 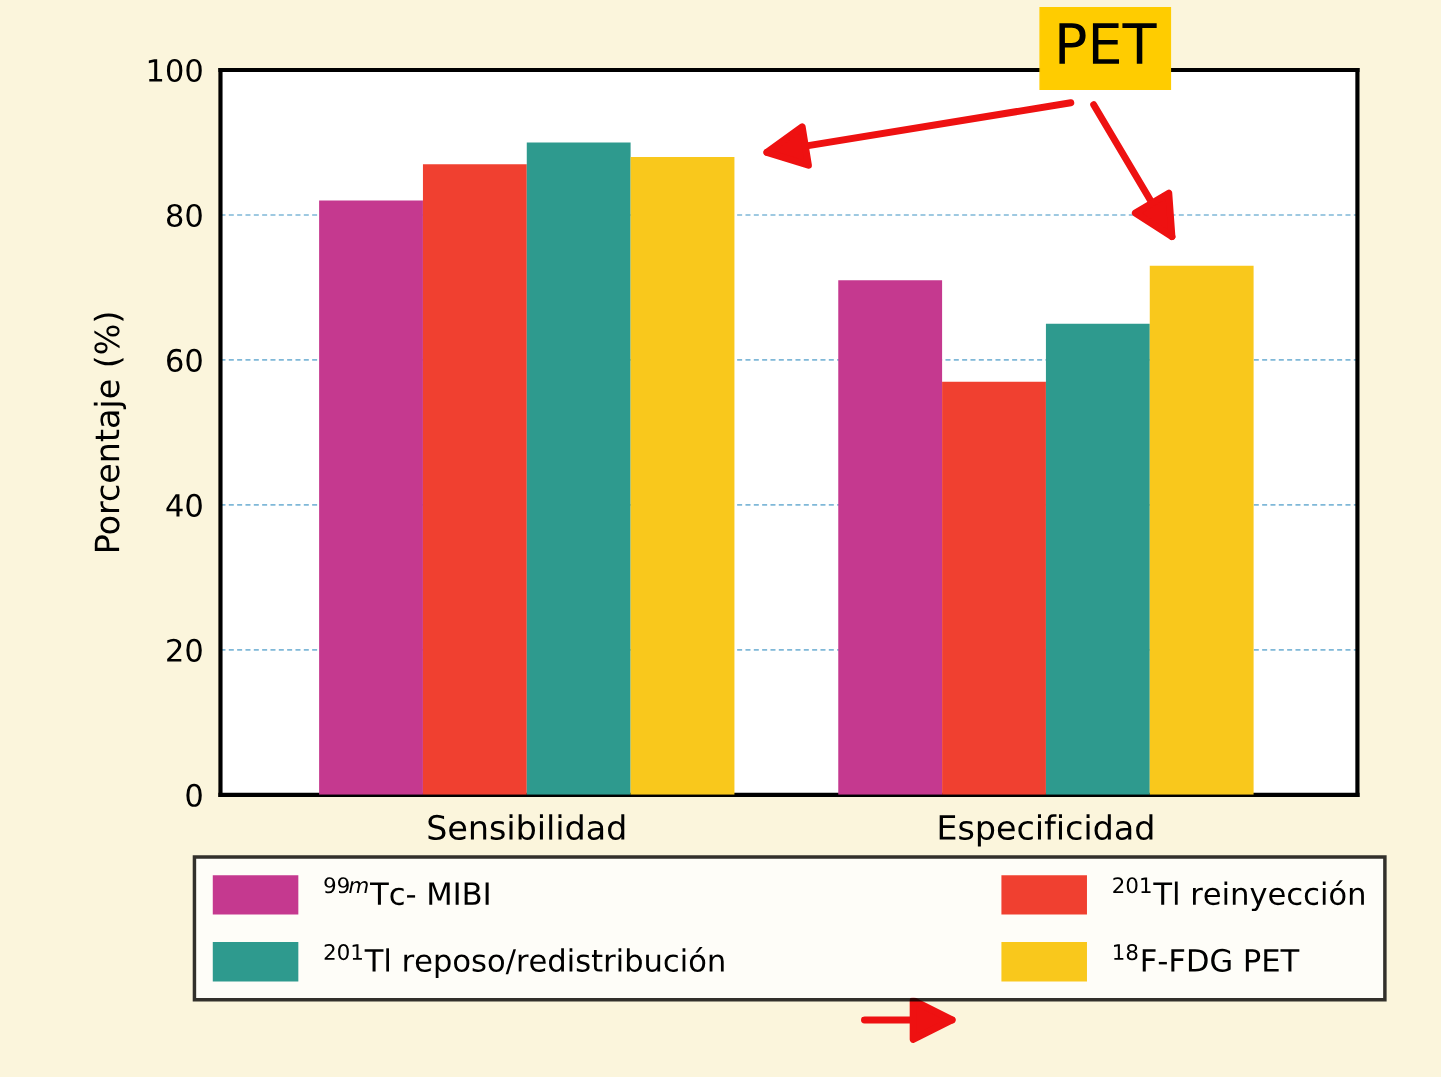 What do you see at coordinates (1207, 957) in the screenshot?
I see `legend-label: $^{18}$F-FDG PET` at bounding box center [1207, 957].